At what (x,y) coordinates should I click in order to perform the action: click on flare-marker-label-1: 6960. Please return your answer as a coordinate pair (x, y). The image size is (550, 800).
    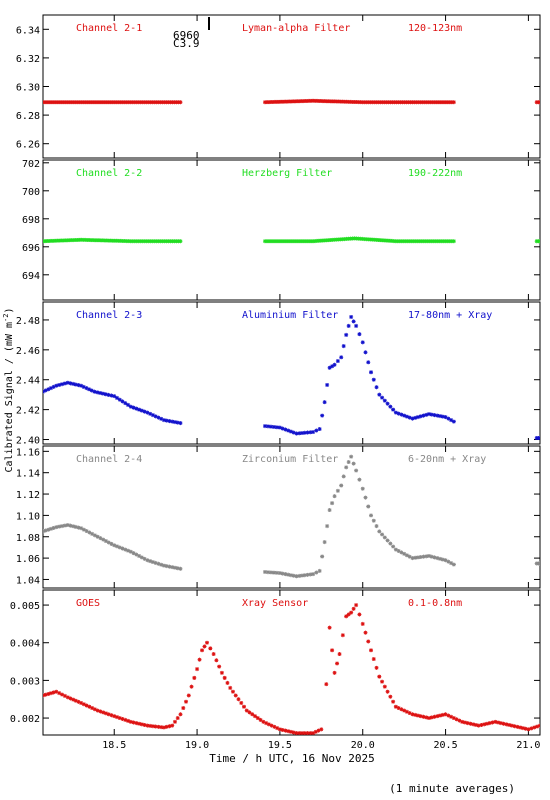
    Looking at the image, I should click on (186, 35).